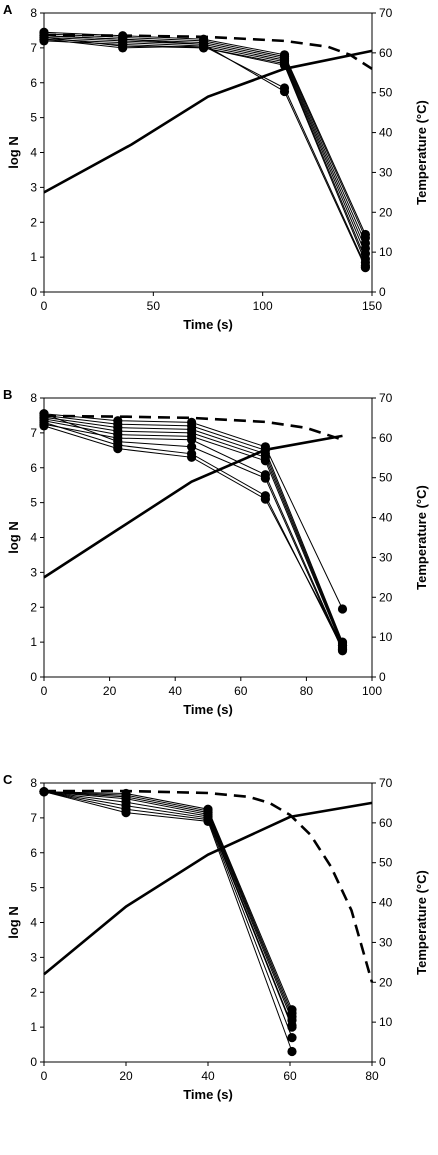 The height and width of the screenshot is (1155, 438). Describe the element at coordinates (110, 691) in the screenshot. I see `x-tick-label: 20` at that location.